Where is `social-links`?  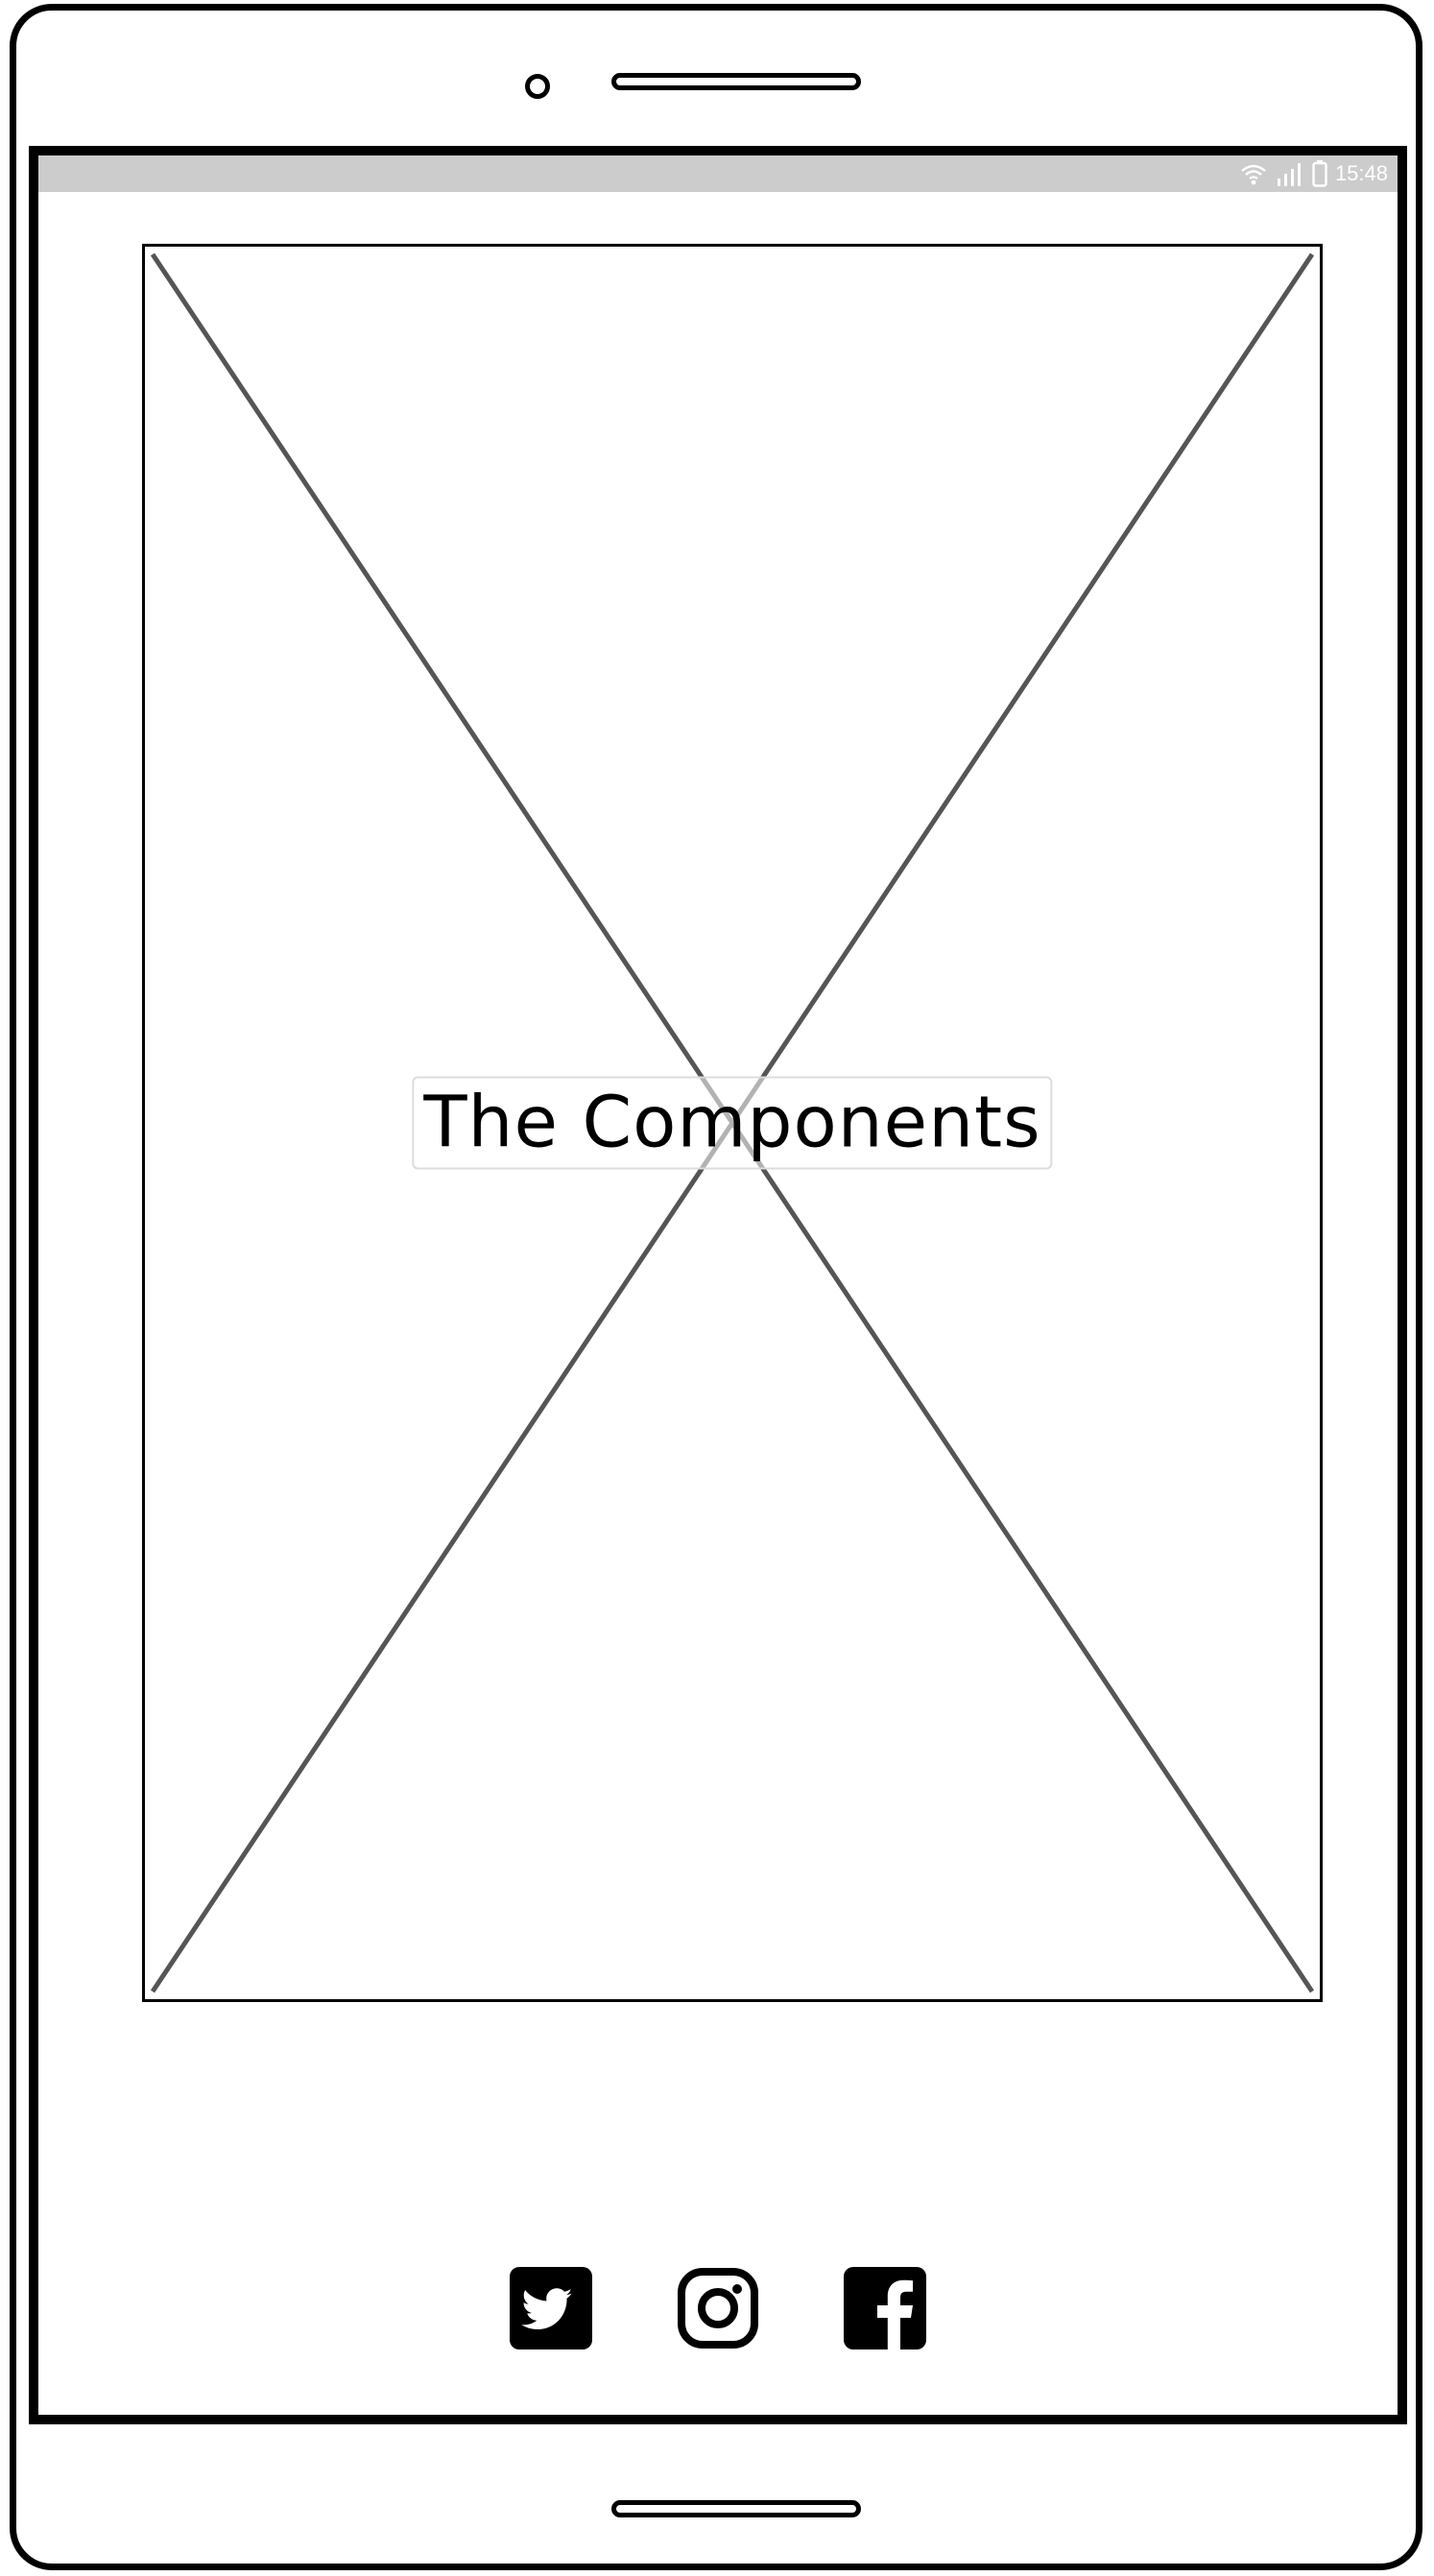 social-links is located at coordinates (718, 2308).